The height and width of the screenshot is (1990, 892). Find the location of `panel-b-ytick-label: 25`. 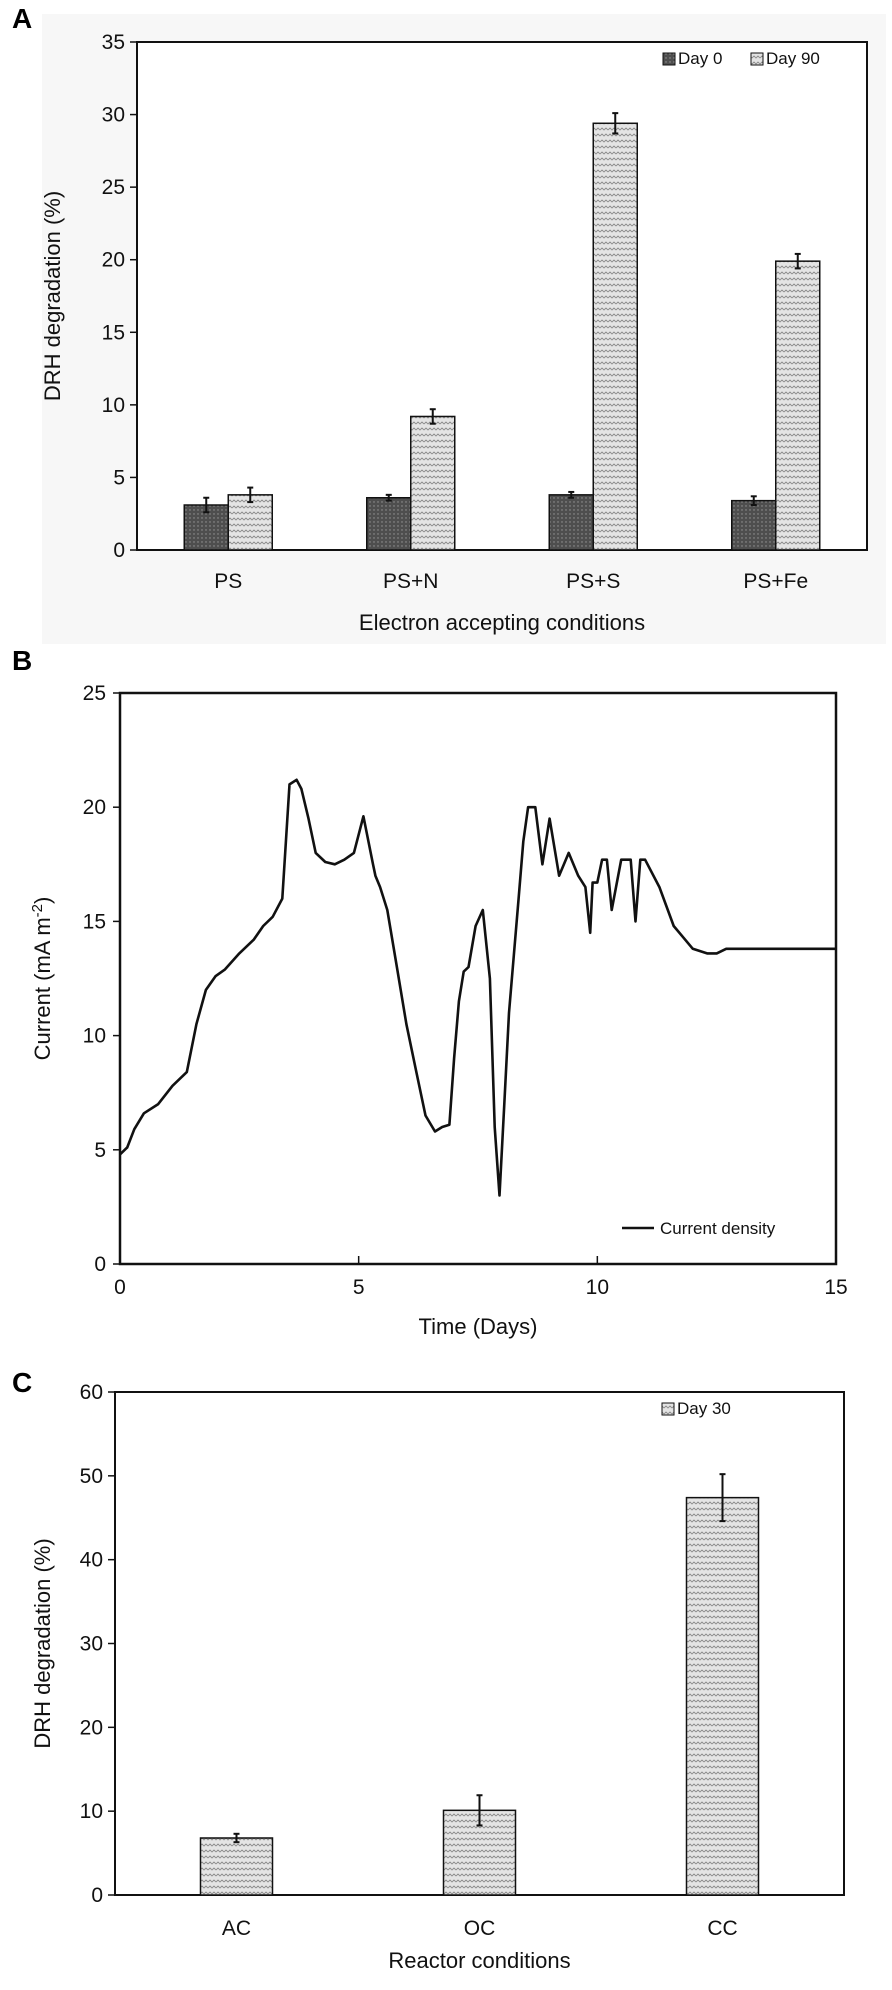

panel-b-ytick-label: 25 is located at coordinates (94, 693).